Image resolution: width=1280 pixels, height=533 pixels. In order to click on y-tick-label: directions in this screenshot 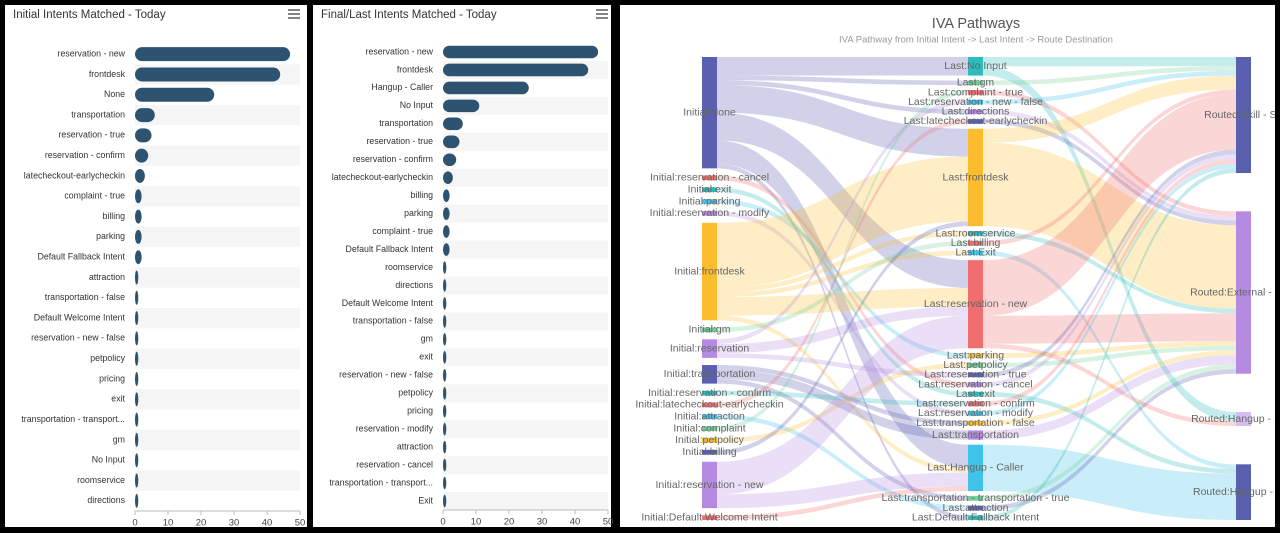, I will do `click(106, 500)`.